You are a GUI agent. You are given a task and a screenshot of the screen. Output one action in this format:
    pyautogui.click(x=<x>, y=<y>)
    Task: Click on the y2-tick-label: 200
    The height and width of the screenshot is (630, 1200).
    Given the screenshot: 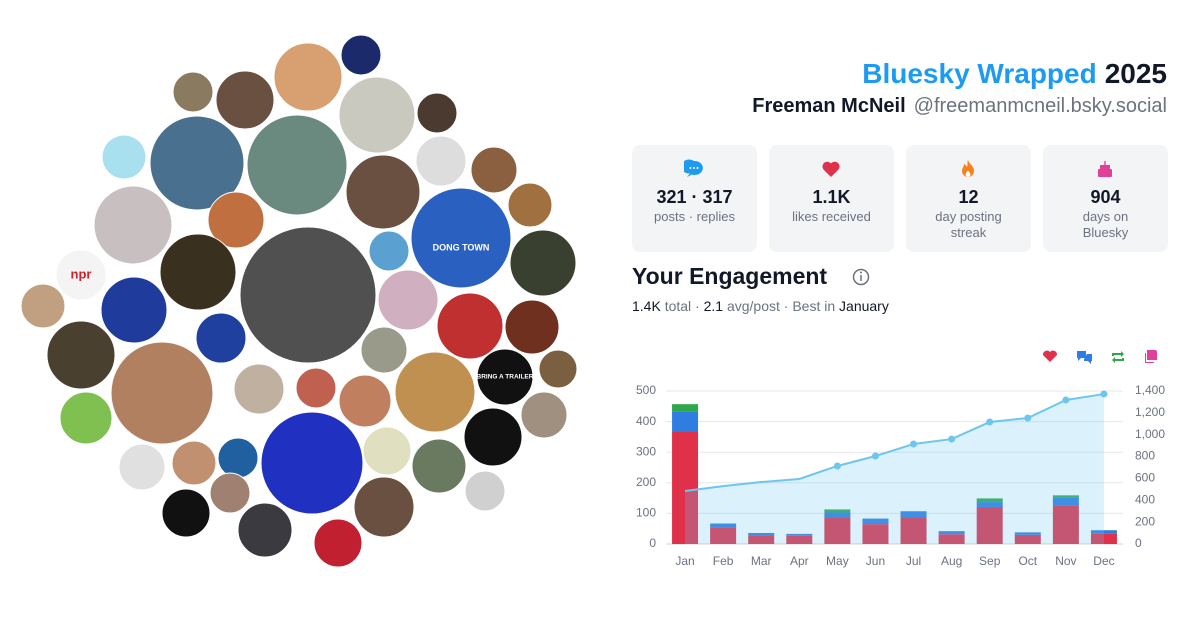 What is the action you would take?
    pyautogui.click(x=1145, y=521)
    